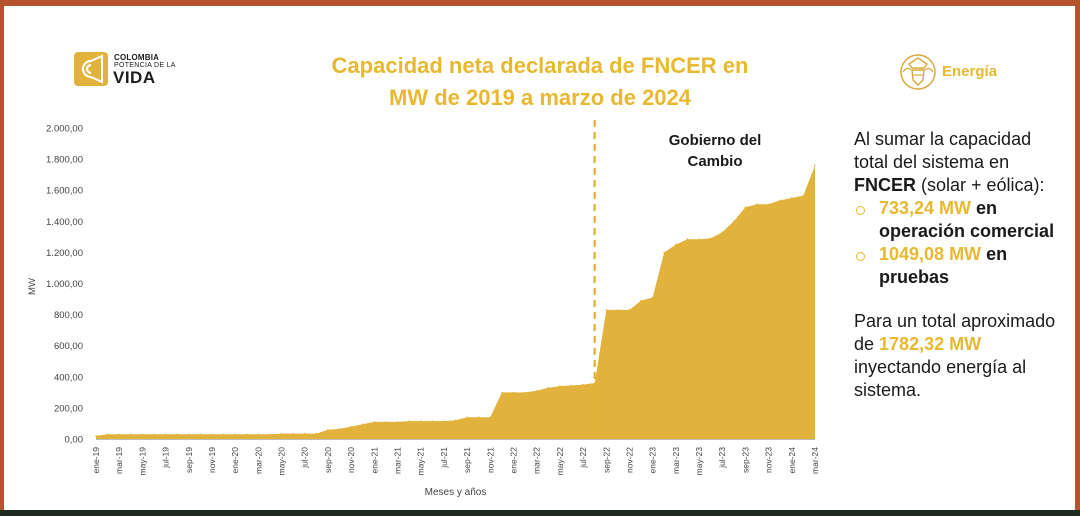 The width and height of the screenshot is (1080, 516). I want to click on total-text: Para un total aproximado de, so click(955, 332).